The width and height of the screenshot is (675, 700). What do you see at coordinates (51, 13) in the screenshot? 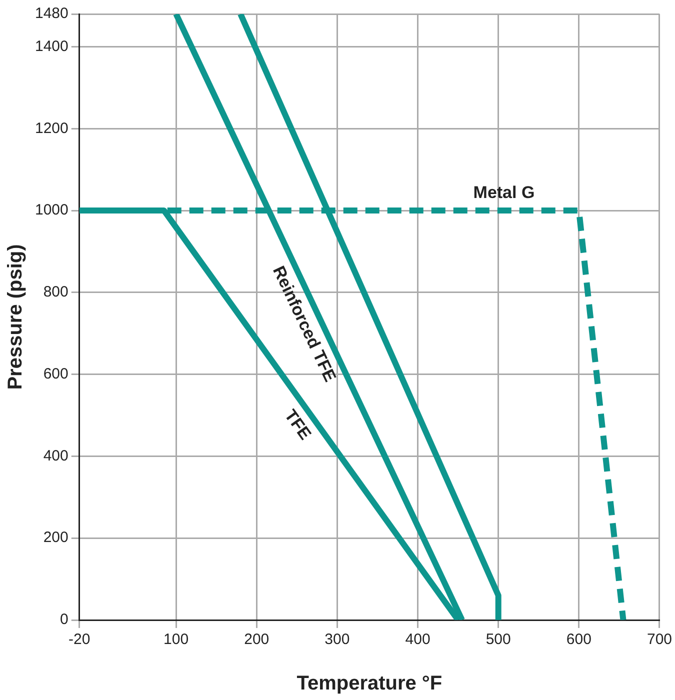
I see `y-tick-label: 1480` at bounding box center [51, 13].